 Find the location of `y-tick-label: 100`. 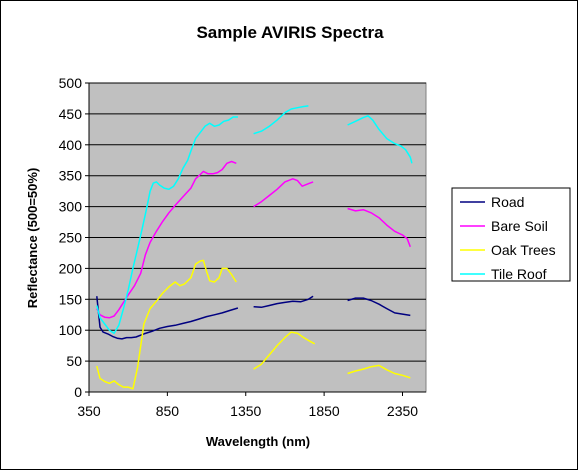

y-tick-label: 100 is located at coordinates (71, 330).